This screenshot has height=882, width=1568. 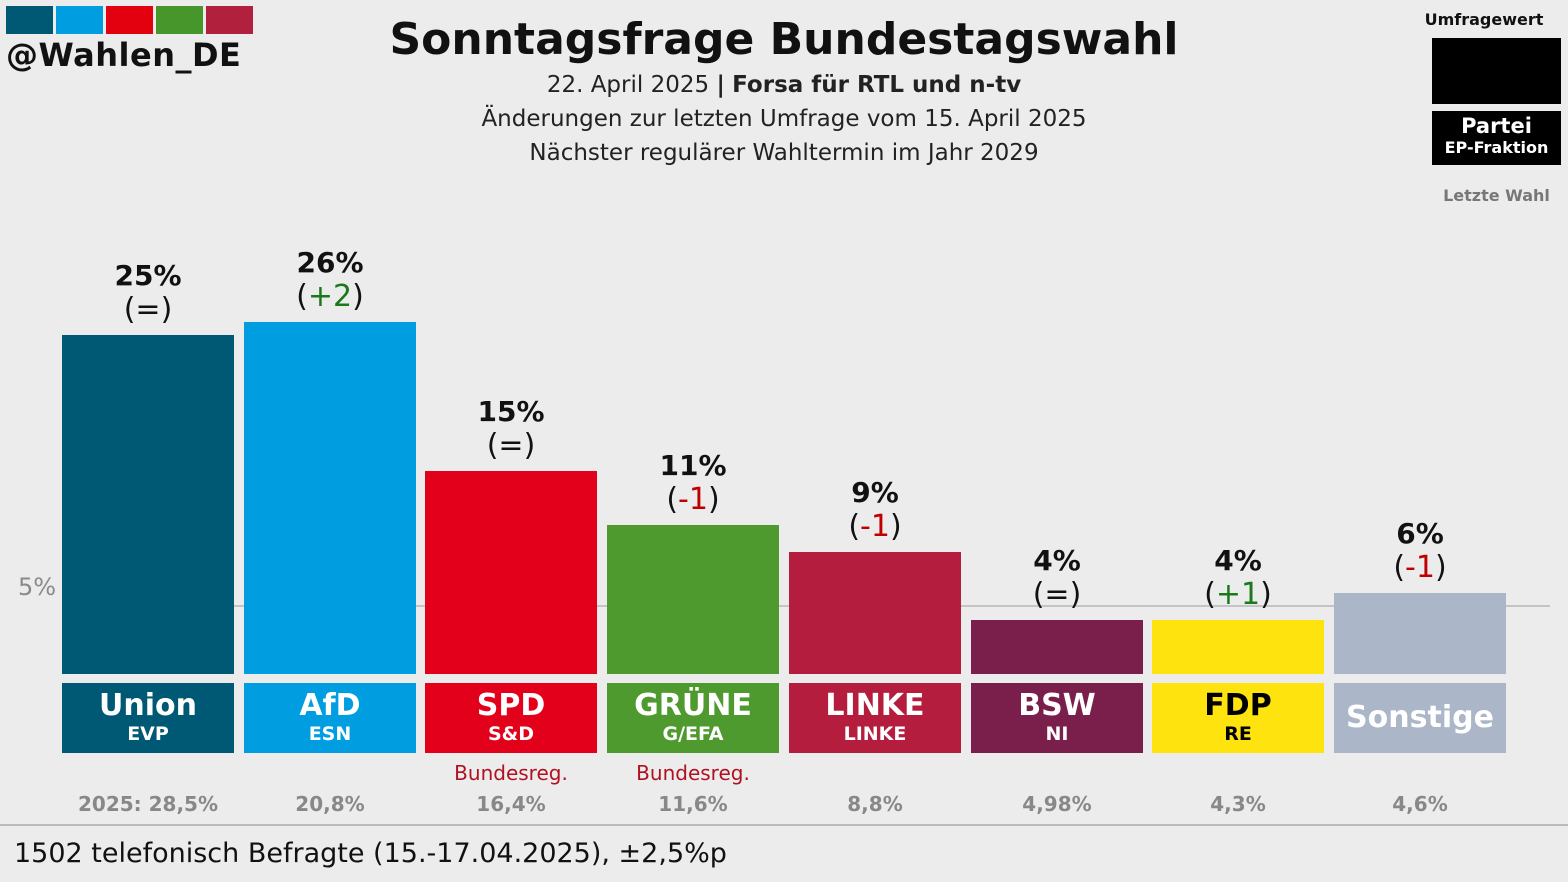 What do you see at coordinates (875, 613) in the screenshot?
I see `bar-linke` at bounding box center [875, 613].